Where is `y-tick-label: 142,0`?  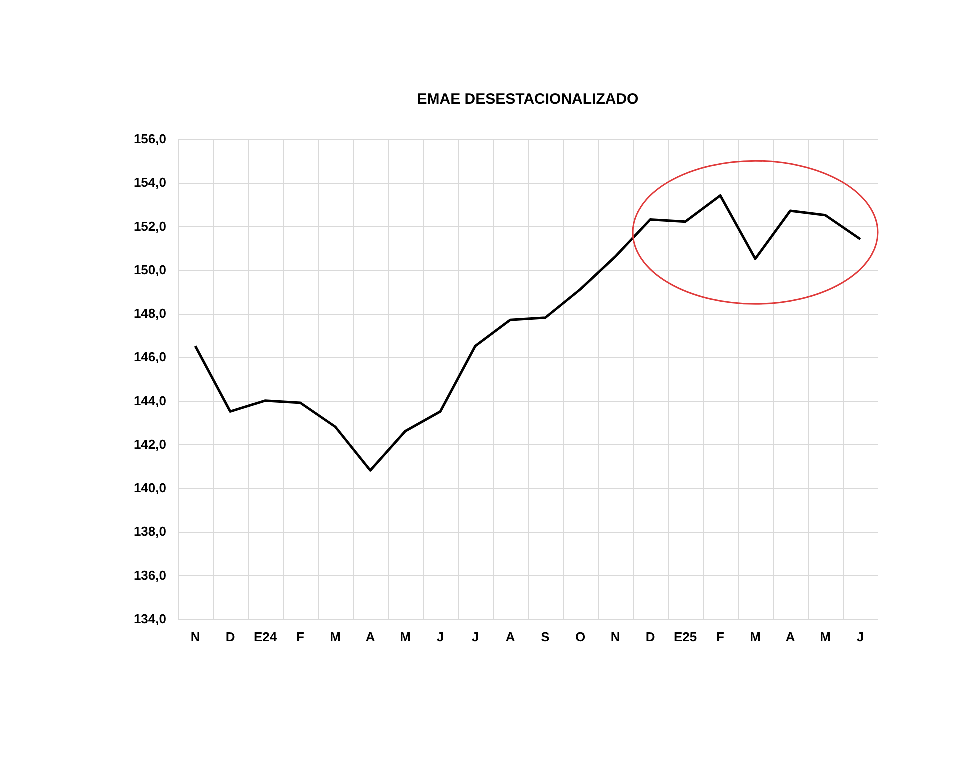 y-tick-label: 142,0 is located at coordinates (150, 444).